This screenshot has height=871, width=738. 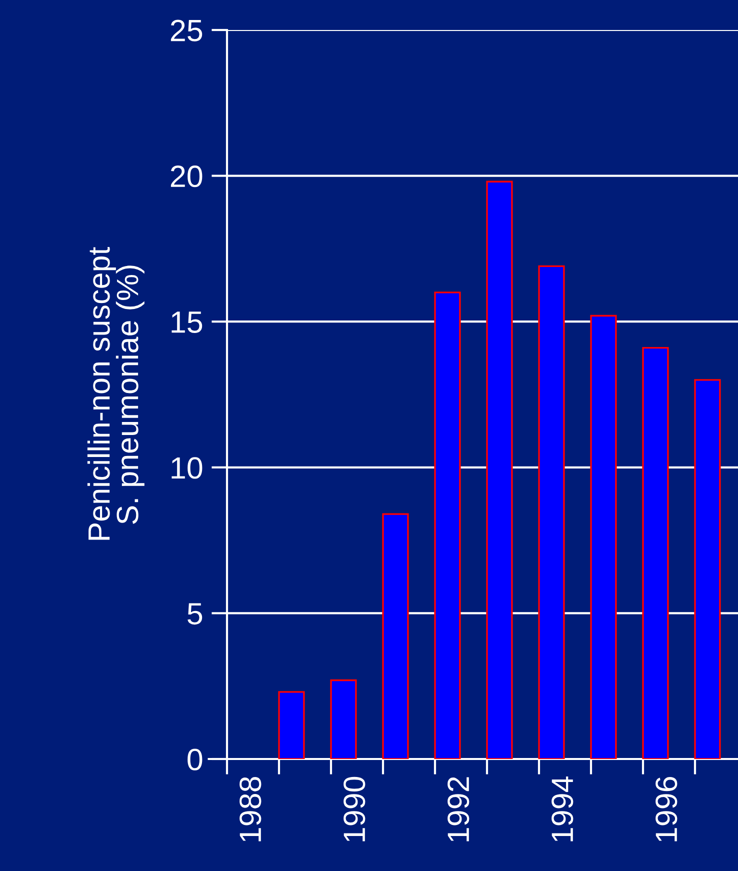 I want to click on y-axis-title: Penicillin-non suscept S. pneumoniae (%), so click(x=115, y=393).